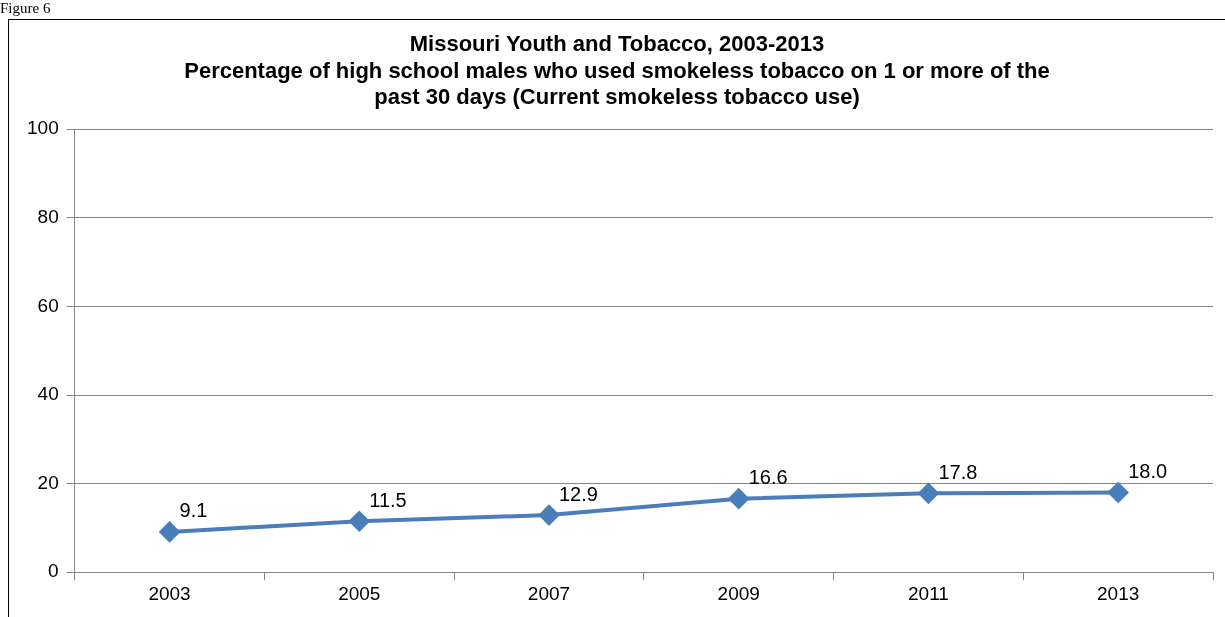 This screenshot has width=1225, height=617. What do you see at coordinates (617, 44) in the screenshot?
I see `chart-title: Missouri Youth and Tobacco, 2003-2013` at bounding box center [617, 44].